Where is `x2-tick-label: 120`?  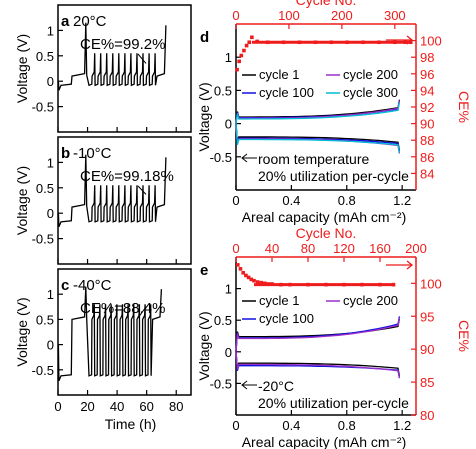 x2-tick-label: 120 is located at coordinates (344, 248).